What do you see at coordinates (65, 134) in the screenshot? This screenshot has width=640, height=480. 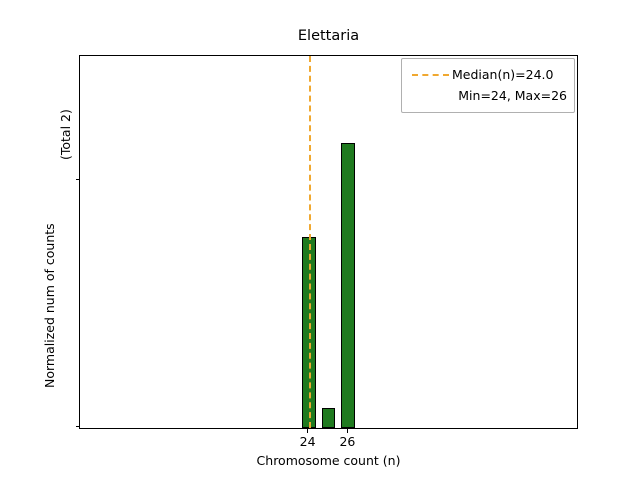 I see `y-axis-sublabel: (Total 2)` at bounding box center [65, 134].